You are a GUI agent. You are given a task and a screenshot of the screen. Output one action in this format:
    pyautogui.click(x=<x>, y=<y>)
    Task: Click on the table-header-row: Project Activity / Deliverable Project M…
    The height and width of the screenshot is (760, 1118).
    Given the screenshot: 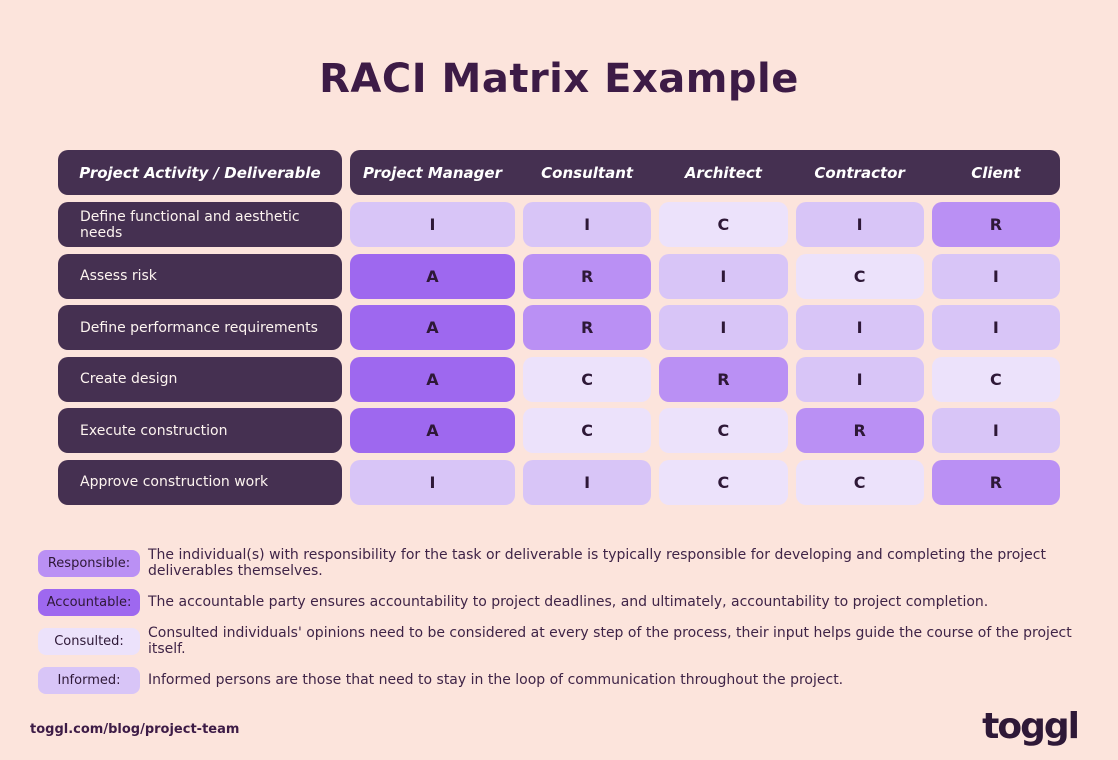 What is the action you would take?
    pyautogui.click(x=559, y=172)
    